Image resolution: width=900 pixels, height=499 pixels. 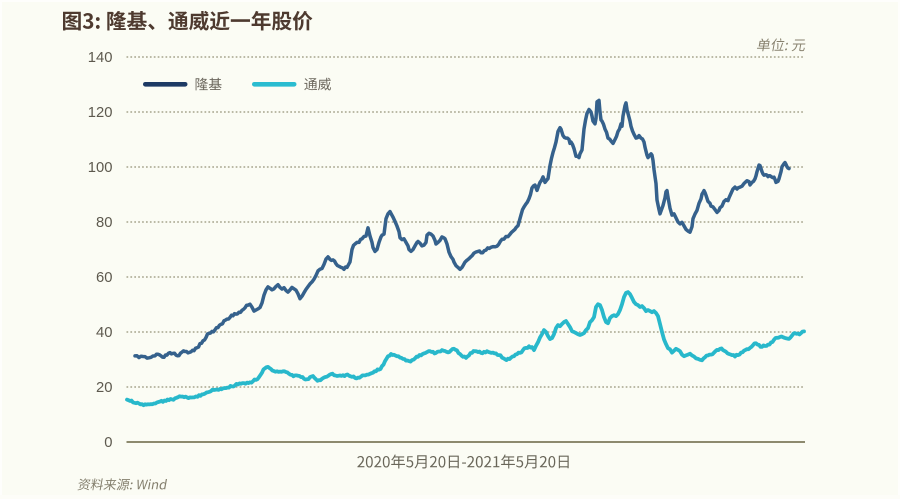 I want to click on svg-text: 20, so click(x=104, y=388).